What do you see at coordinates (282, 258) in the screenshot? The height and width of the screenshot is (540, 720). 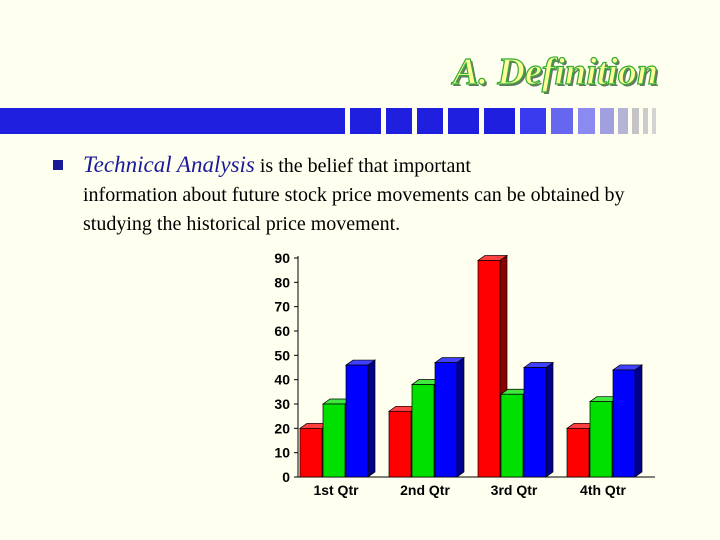 I see `y-tick-label: 90` at bounding box center [282, 258].